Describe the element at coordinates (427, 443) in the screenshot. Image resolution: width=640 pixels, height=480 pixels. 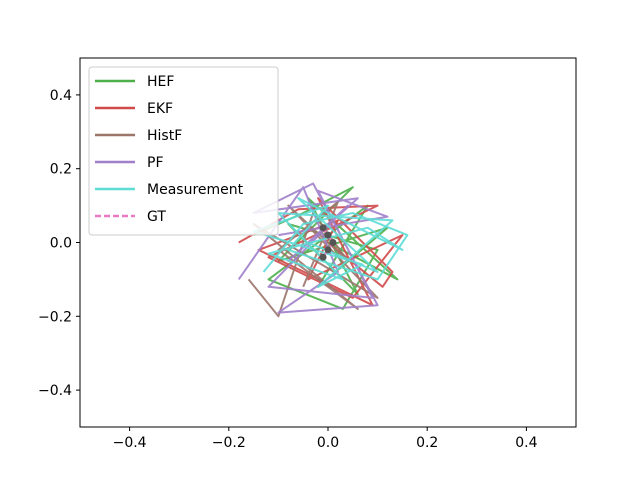
I see `x-tick-label: 0.2` at that location.